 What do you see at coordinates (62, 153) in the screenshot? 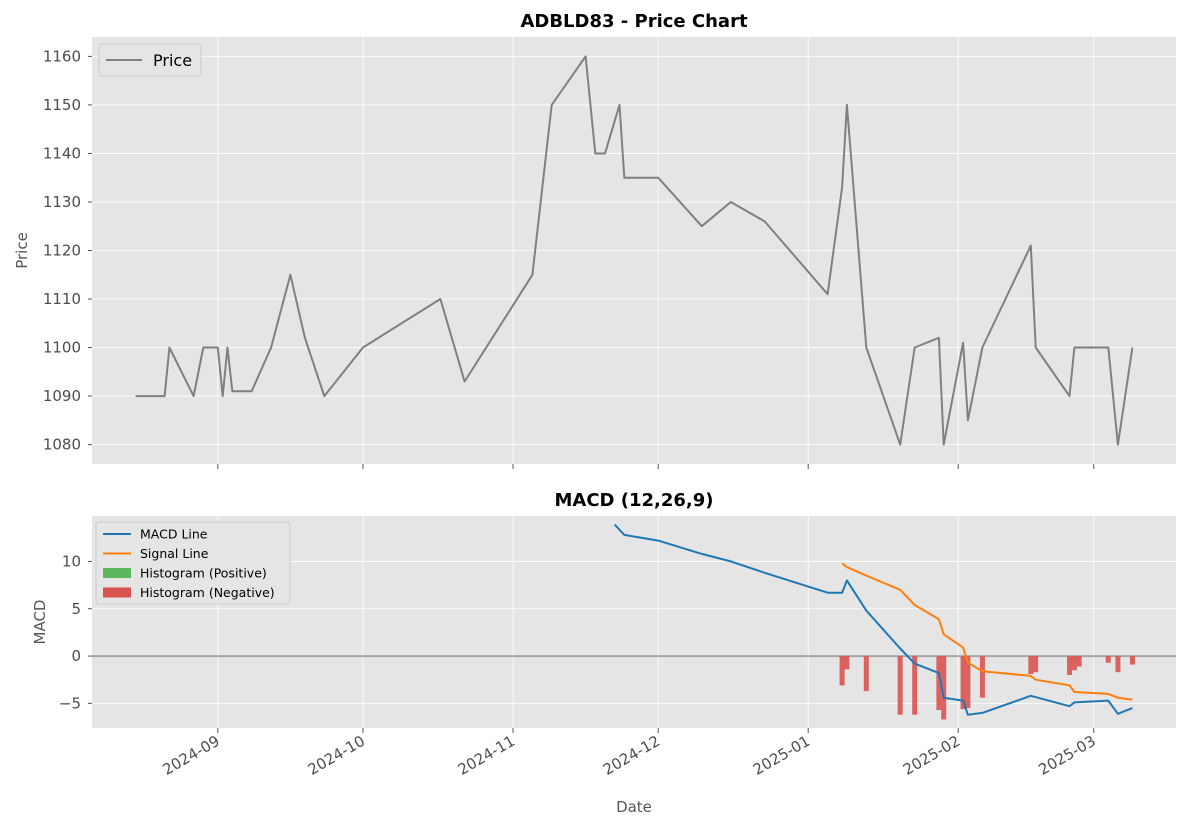
I see `y-tick-label: 1140` at bounding box center [62, 153].